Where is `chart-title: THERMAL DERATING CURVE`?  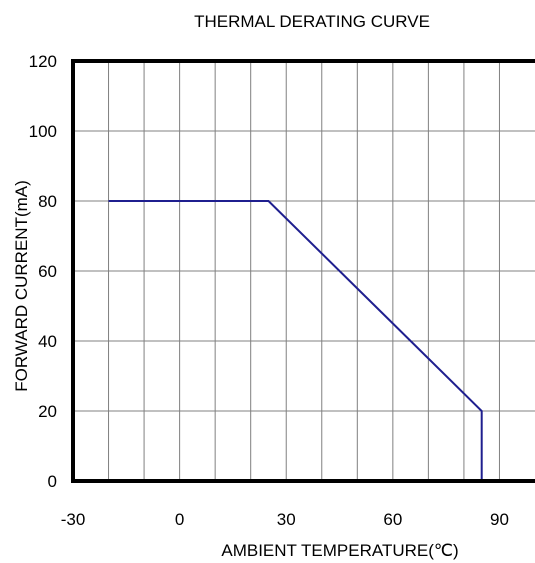
chart-title: THERMAL DERATING CURVE is located at coordinates (312, 21).